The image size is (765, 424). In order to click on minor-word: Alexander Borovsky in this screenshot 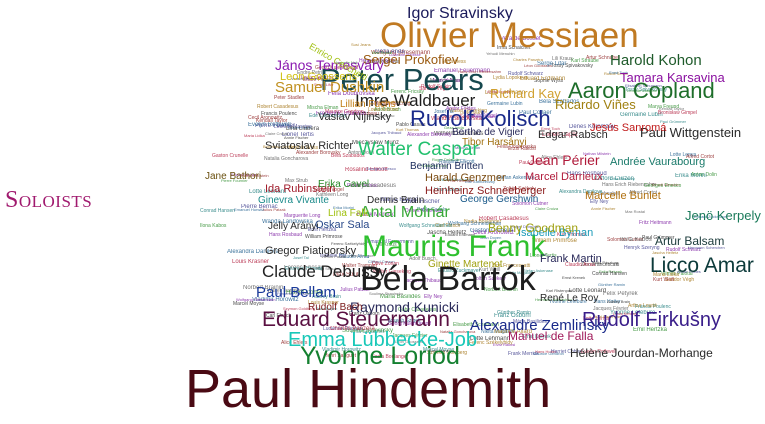, I will do `click(318, 153)`.